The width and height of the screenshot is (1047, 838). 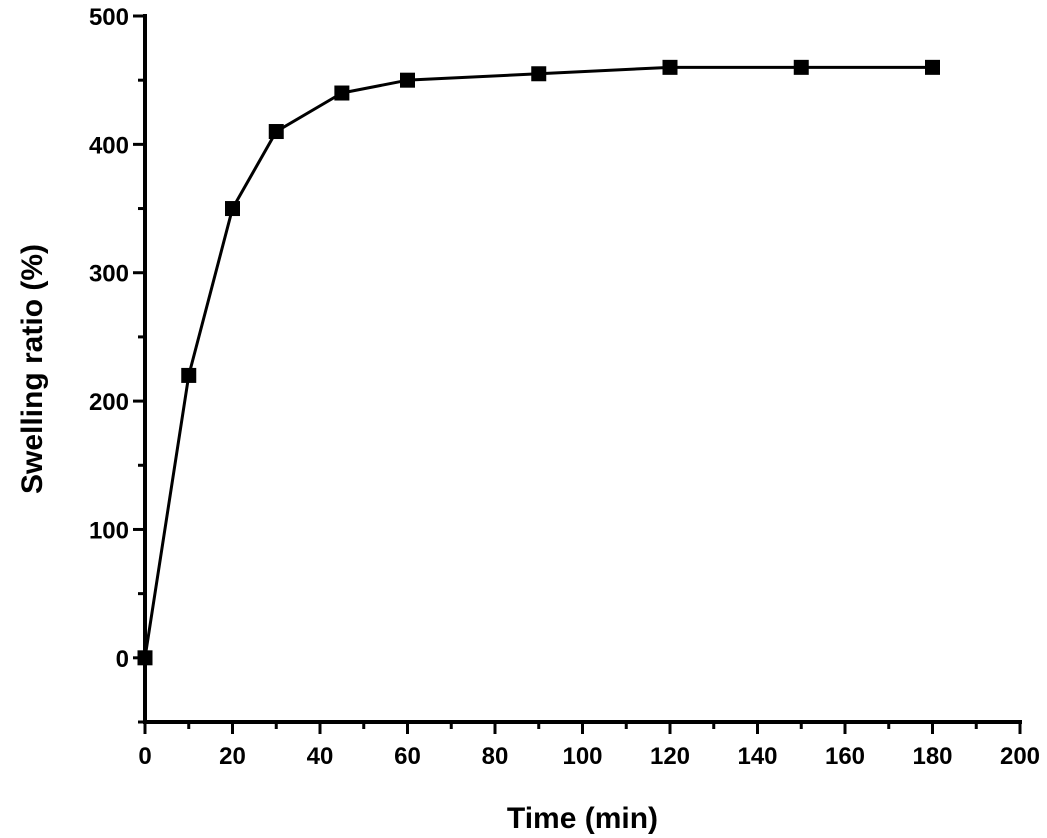 I want to click on y-tick-label: 300, so click(x=109, y=274).